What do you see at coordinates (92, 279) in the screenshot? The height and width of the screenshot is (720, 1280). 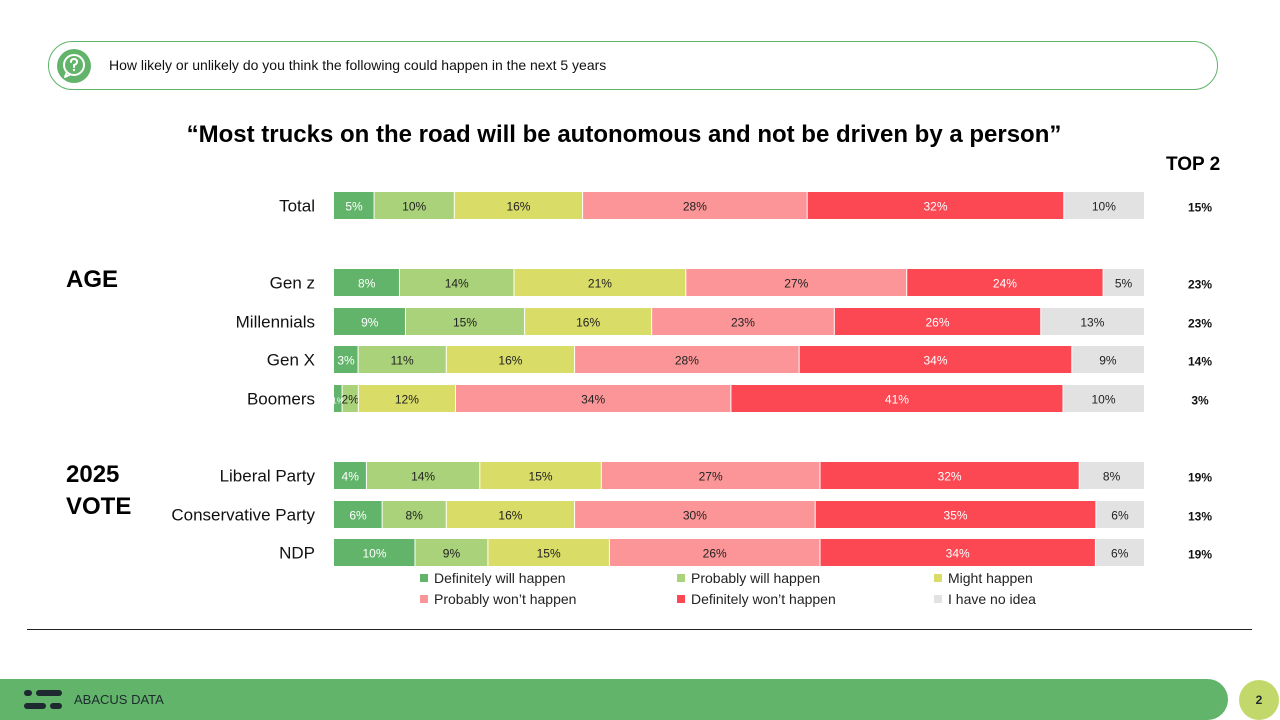 I see `section-label-age: AGE` at bounding box center [92, 279].